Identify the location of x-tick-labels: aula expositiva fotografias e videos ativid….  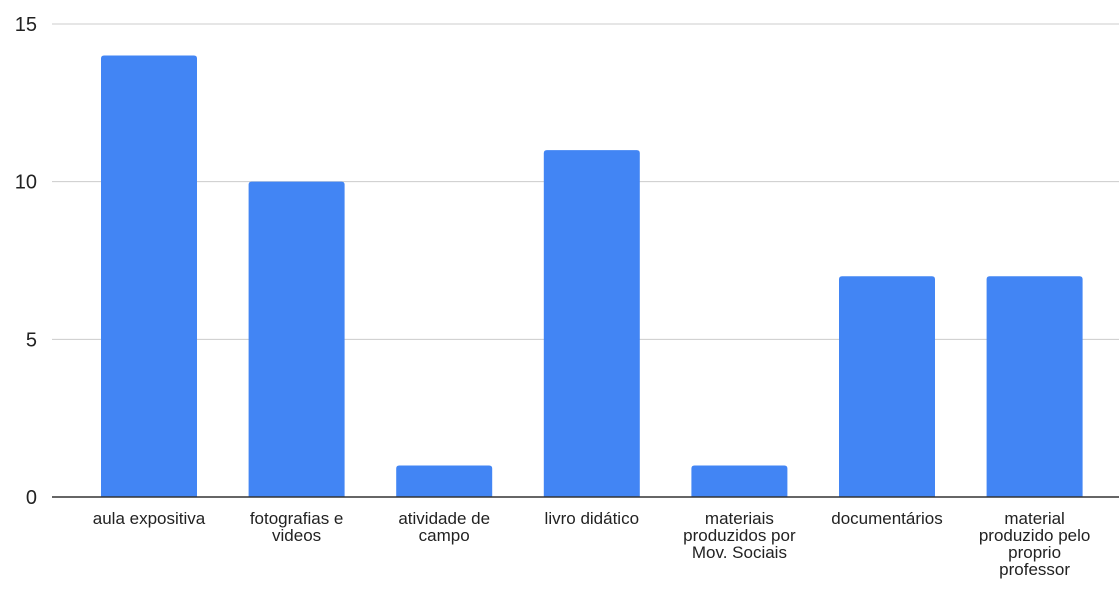
(592, 544).